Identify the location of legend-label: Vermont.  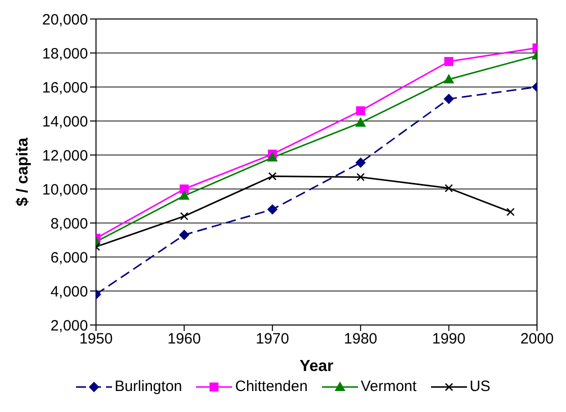
(388, 386).